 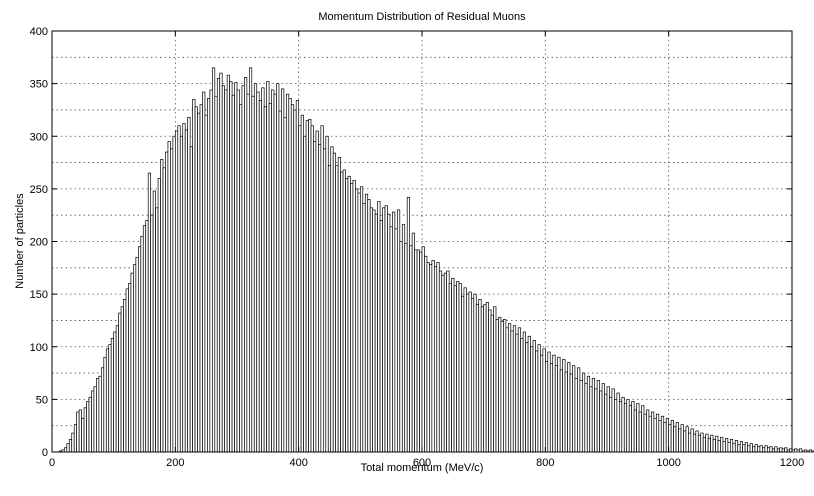 What do you see at coordinates (45, 453) in the screenshot?
I see `y-tick-label: 0` at bounding box center [45, 453].